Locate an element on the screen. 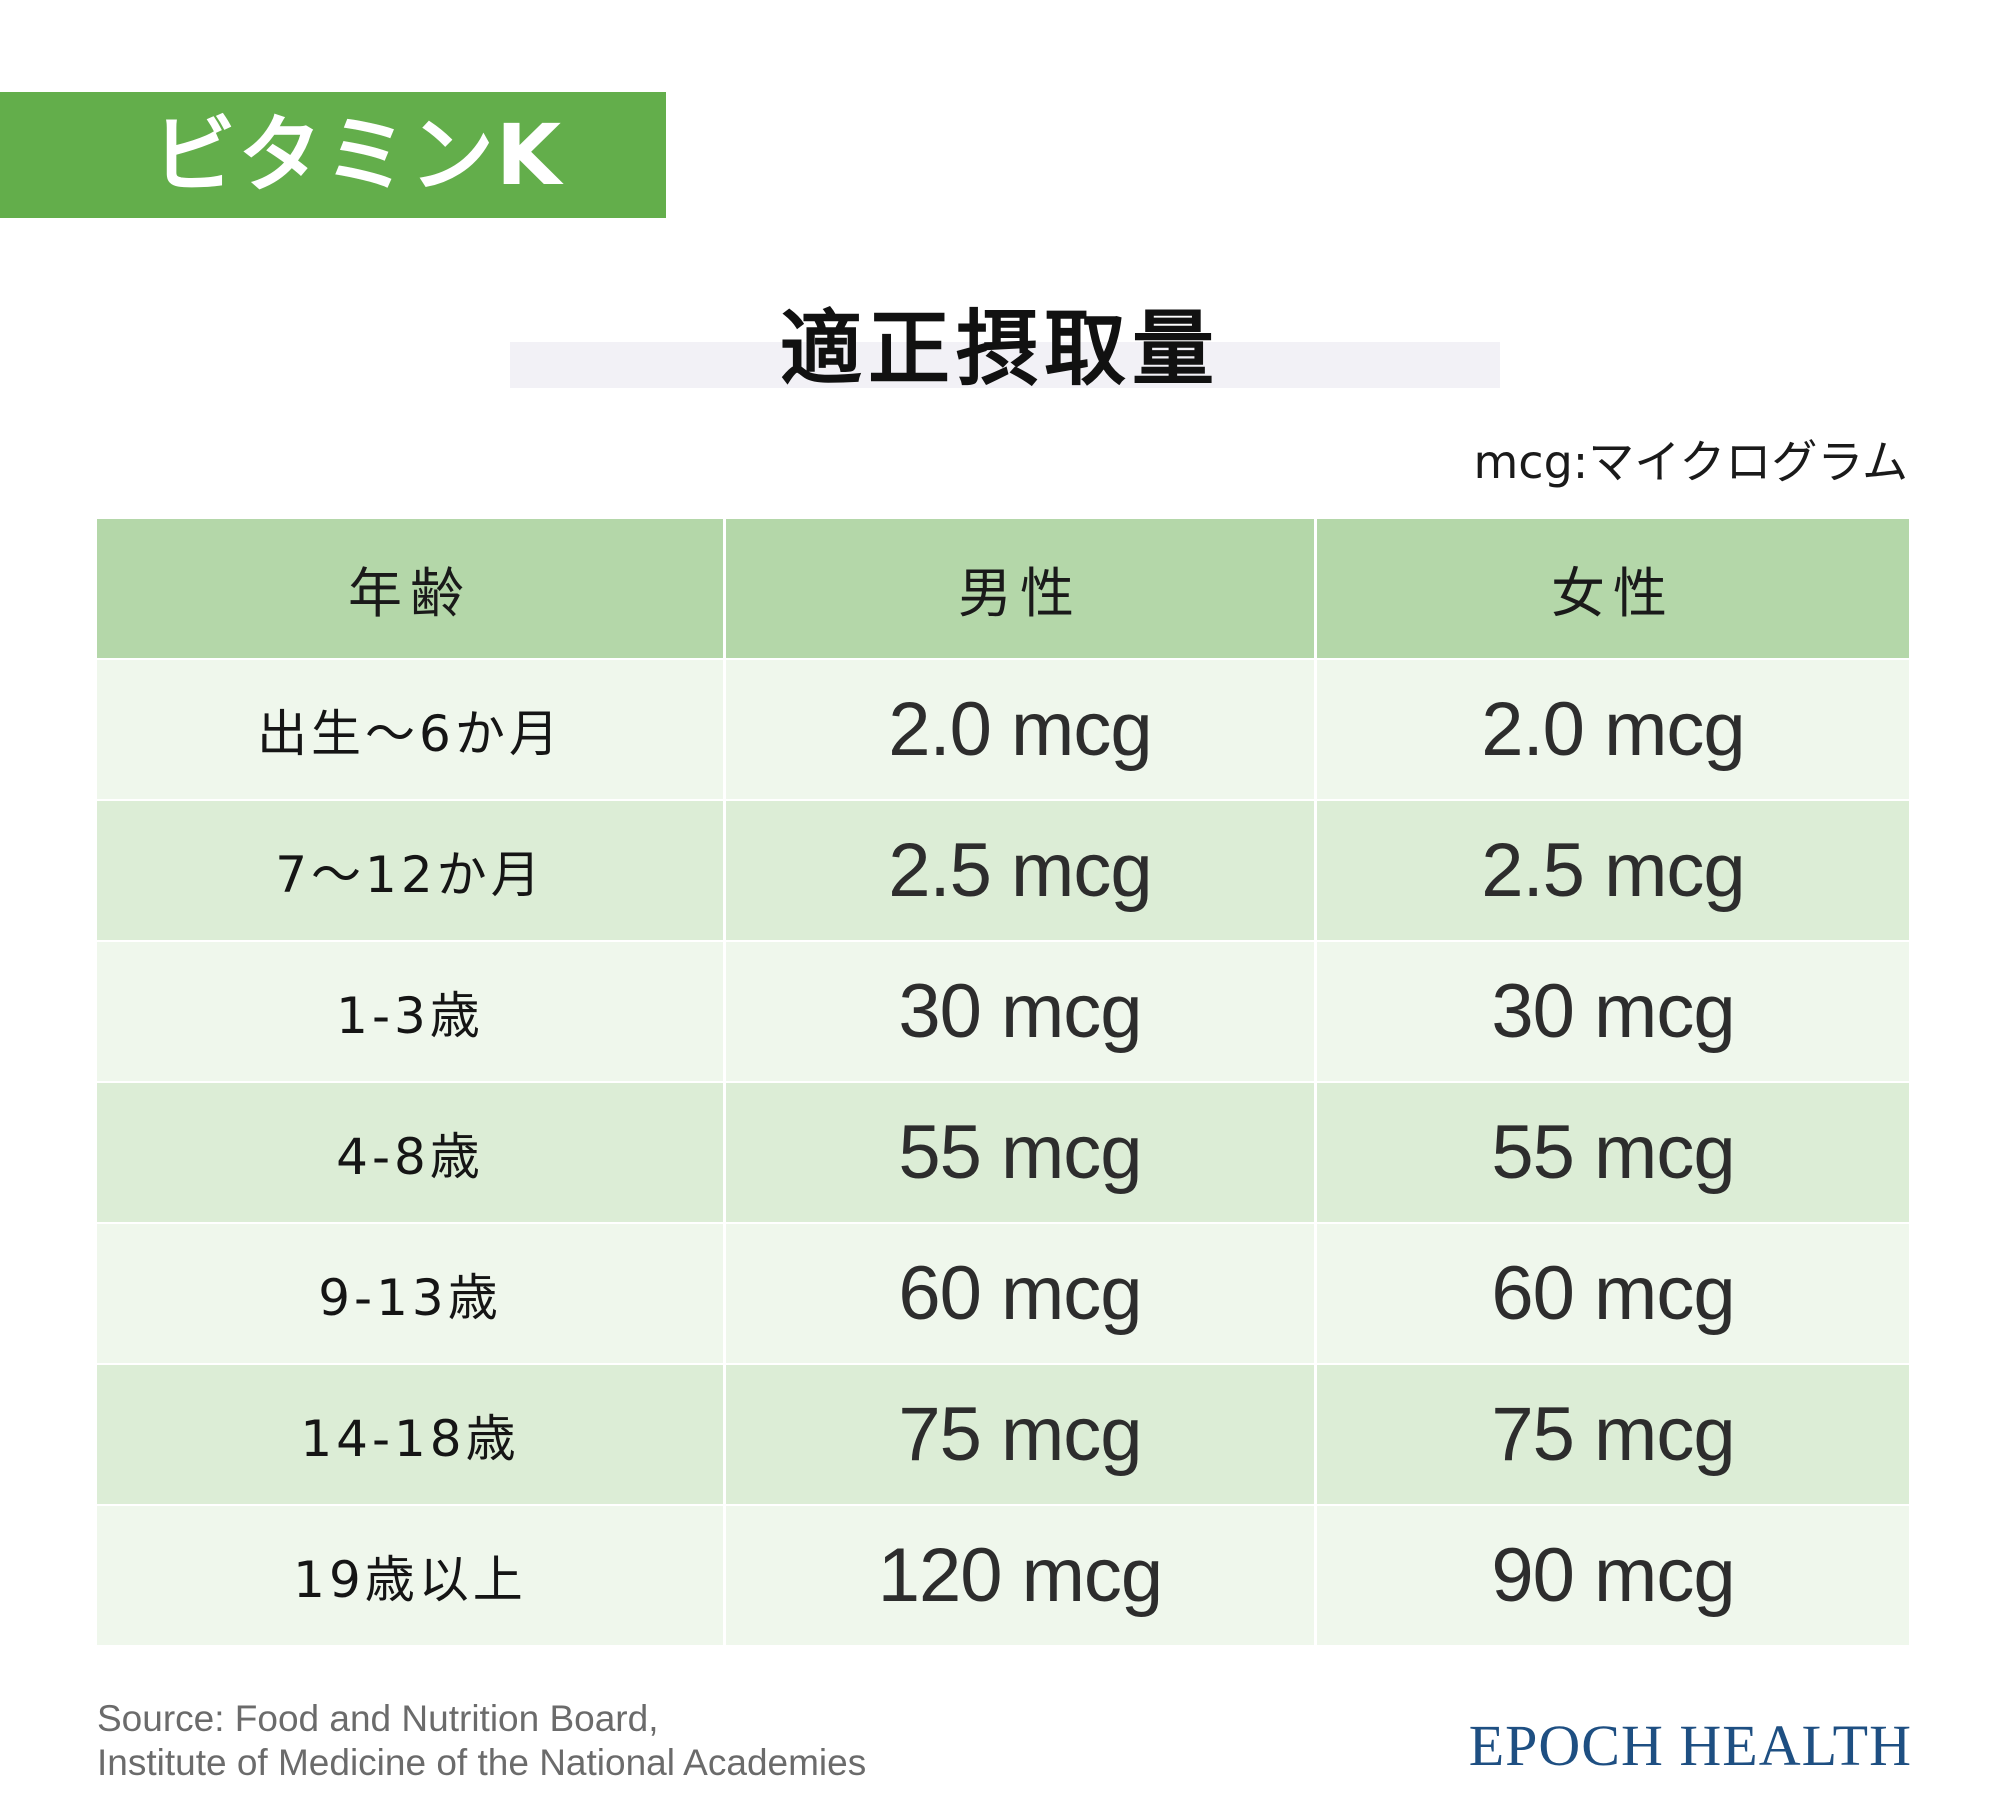 The width and height of the screenshot is (2000, 1815). table-row: 7～12か月 2.5 mcg 2.5 mcg is located at coordinates (1003, 871).